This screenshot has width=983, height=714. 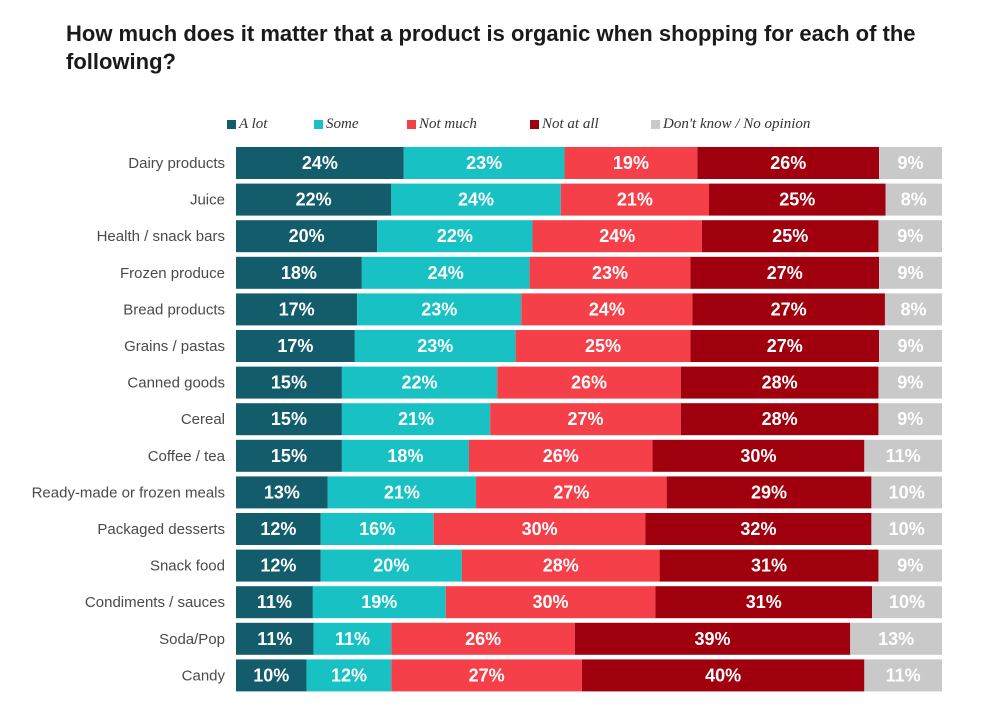 I want to click on bar-frozen-produce-not-much, so click(x=610, y=272).